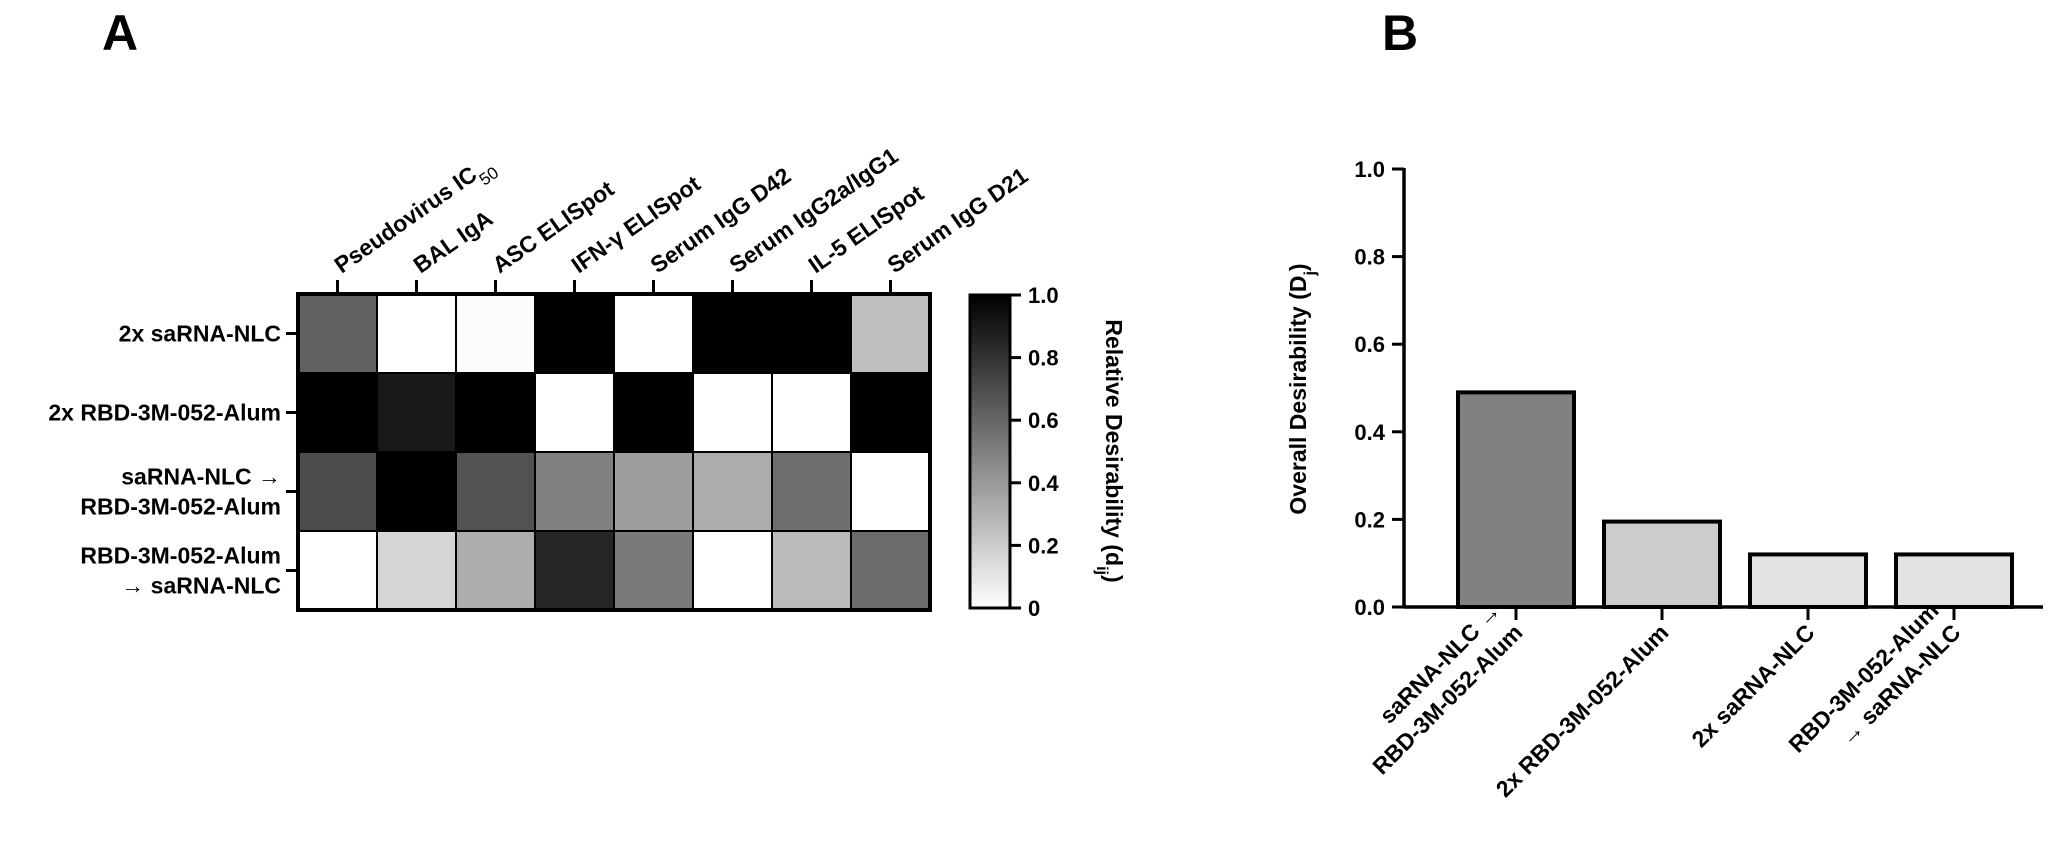  What do you see at coordinates (1043, 545) in the screenshot?
I see `colorbar-tick-label: 0.2` at bounding box center [1043, 545].